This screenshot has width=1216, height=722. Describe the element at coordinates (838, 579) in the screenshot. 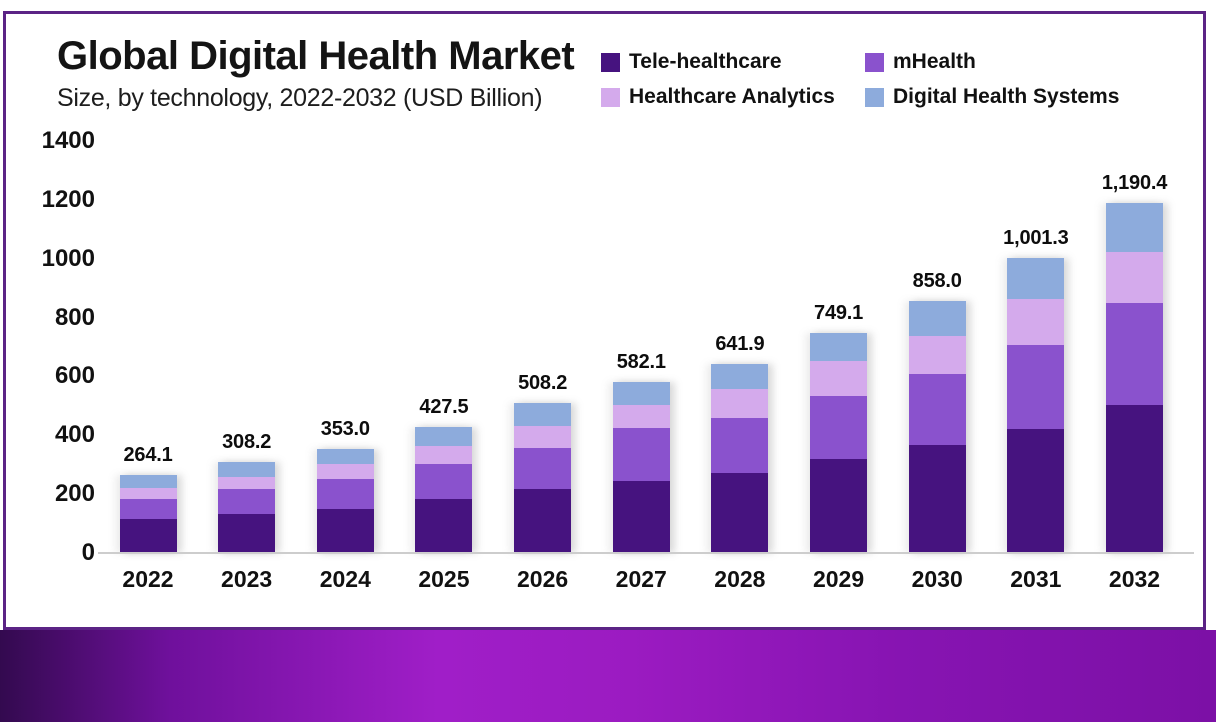

I see `x-axis-label: 2029` at that location.